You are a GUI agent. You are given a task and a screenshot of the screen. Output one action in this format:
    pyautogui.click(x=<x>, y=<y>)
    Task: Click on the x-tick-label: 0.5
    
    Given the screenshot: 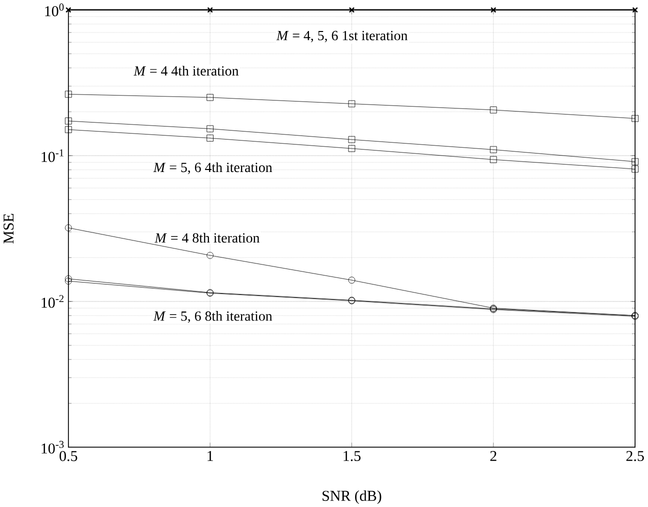 What is the action you would take?
    pyautogui.click(x=69, y=455)
    